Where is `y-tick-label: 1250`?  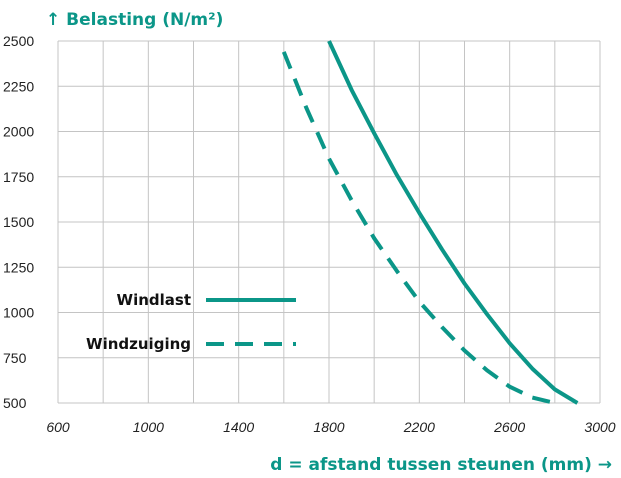 y-tick-label: 1250 is located at coordinates (18, 267).